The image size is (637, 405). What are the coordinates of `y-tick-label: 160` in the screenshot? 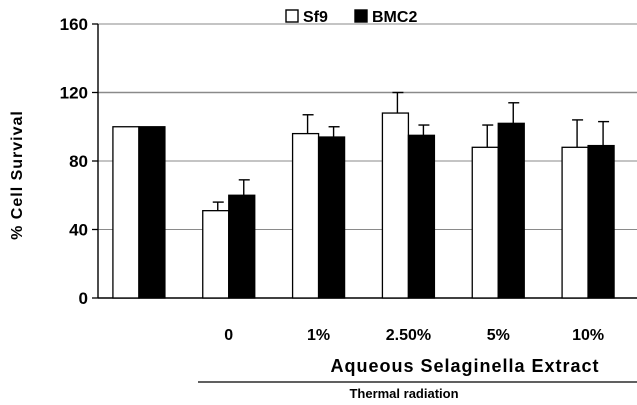 It's located at (74, 24).